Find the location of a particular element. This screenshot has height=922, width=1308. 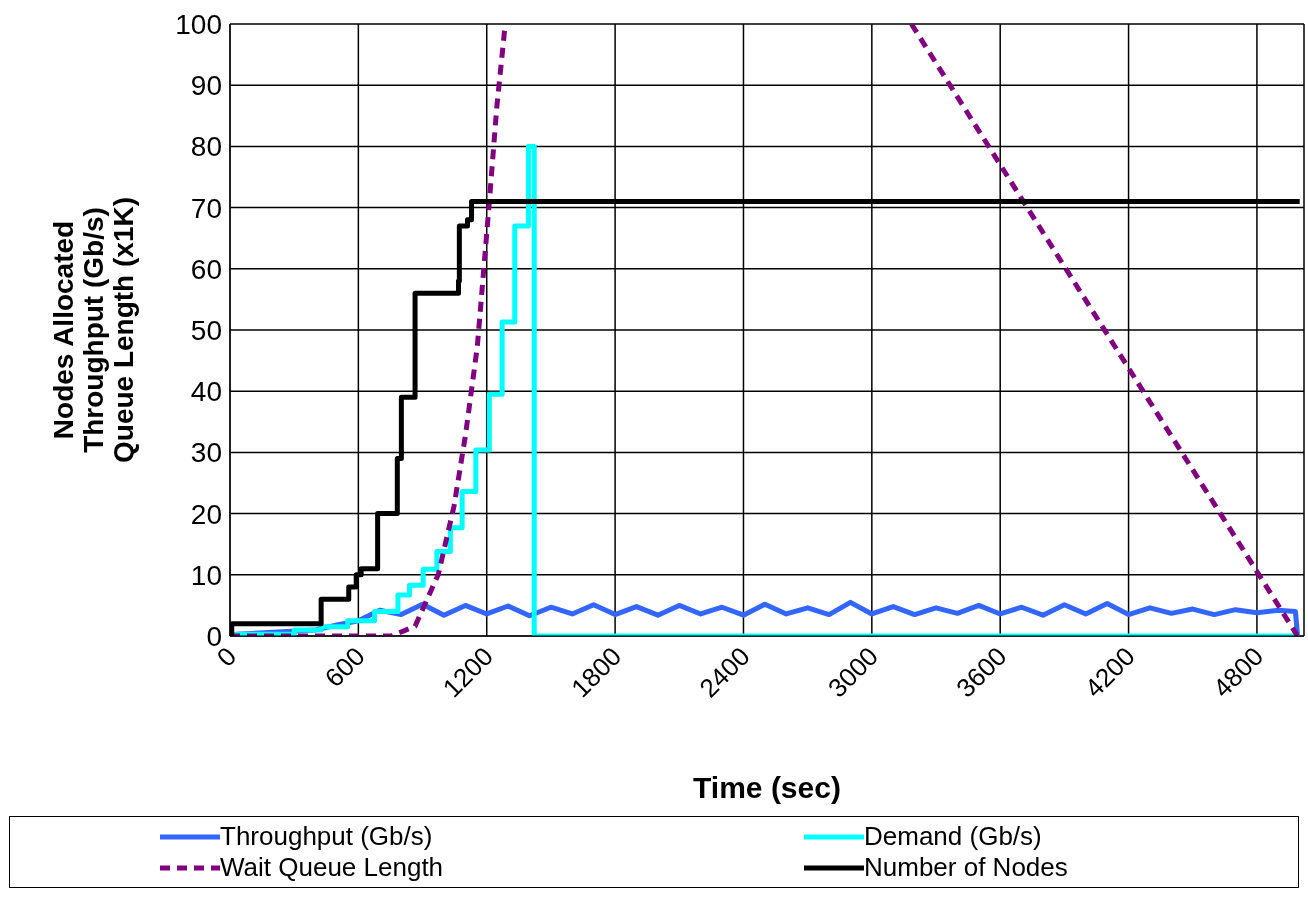

x-axis-title: Time (sec) is located at coordinates (767, 787).